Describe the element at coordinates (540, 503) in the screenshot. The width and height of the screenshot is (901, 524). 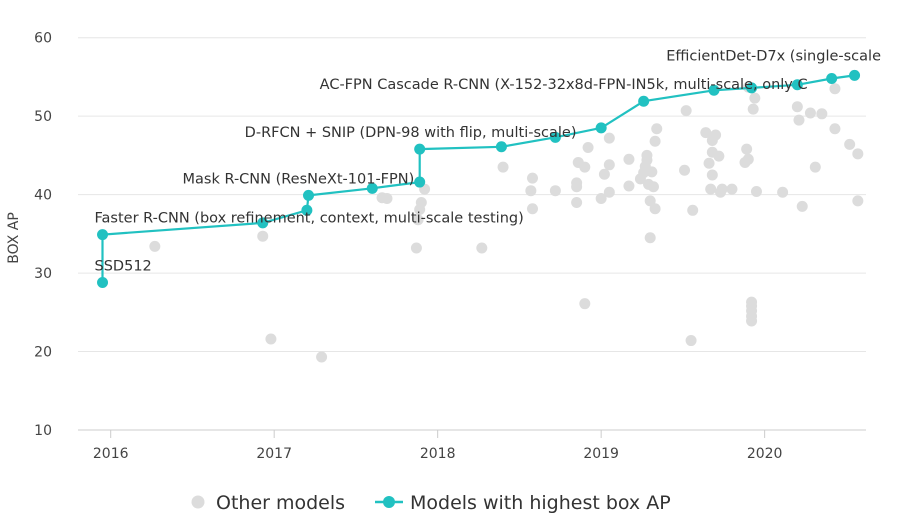
I see `legend-best-label: Models with highest box AP` at that location.